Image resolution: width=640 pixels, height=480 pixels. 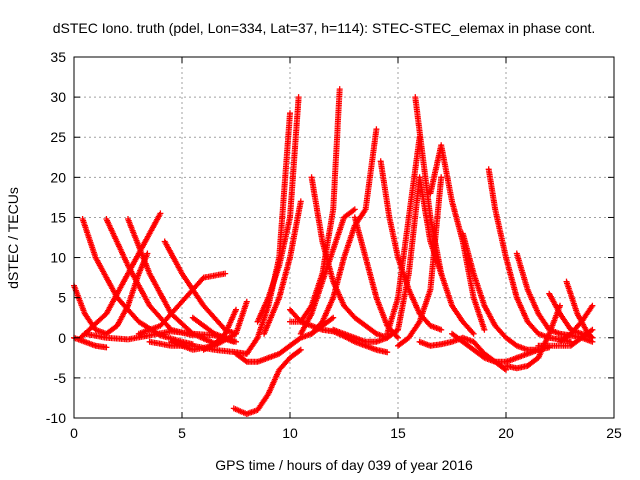 I want to click on y-tick-label: -5, so click(x=60, y=378).